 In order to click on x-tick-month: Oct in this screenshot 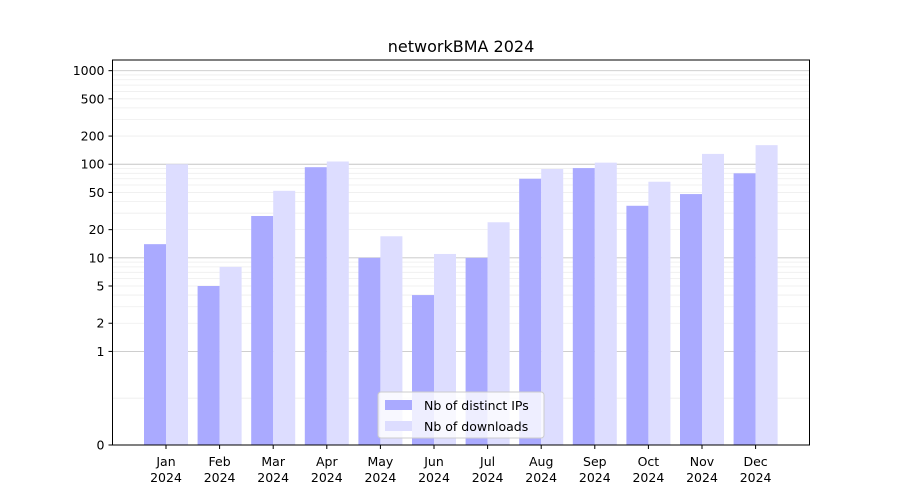, I will do `click(649, 461)`.